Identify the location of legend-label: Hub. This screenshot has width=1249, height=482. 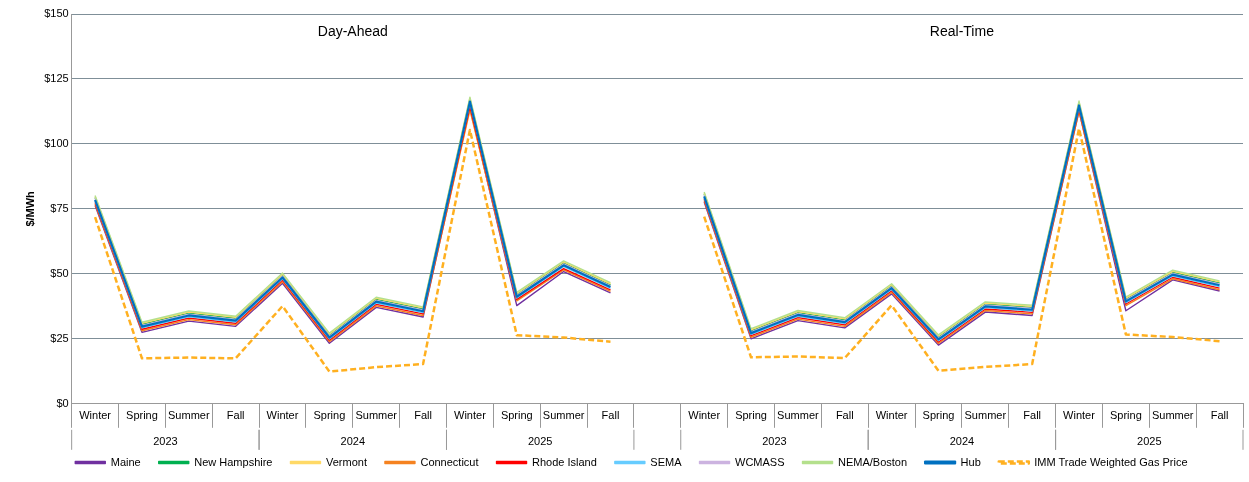
(970, 461).